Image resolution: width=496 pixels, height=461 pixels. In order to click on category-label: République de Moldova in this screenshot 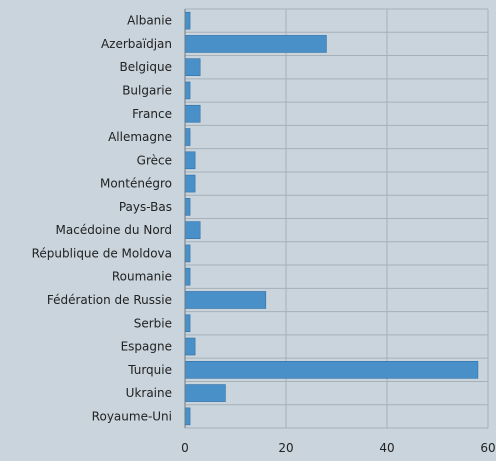, I will do `click(102, 253)`.